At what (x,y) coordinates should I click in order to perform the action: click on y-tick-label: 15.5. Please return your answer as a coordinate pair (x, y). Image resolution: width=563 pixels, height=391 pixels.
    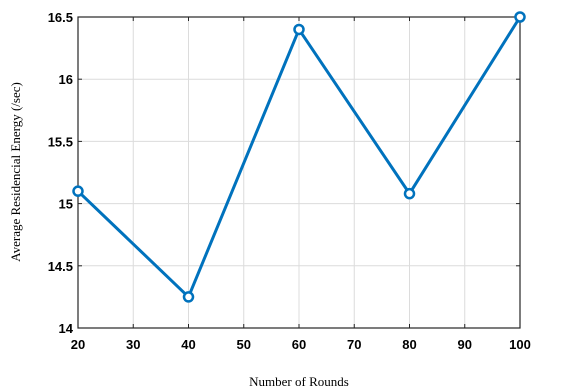
    Looking at the image, I should click on (60, 141).